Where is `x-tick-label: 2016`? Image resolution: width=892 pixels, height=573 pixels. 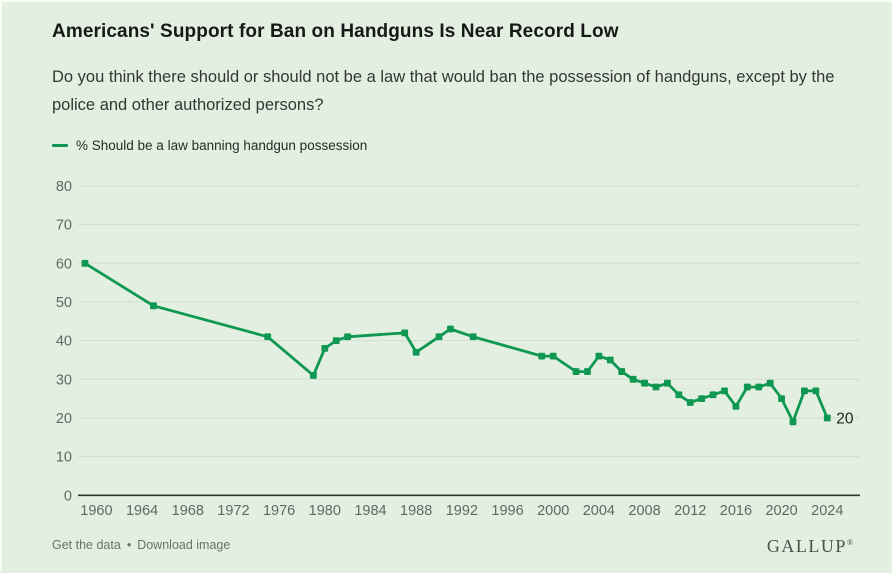 x-tick-label: 2016 is located at coordinates (736, 511).